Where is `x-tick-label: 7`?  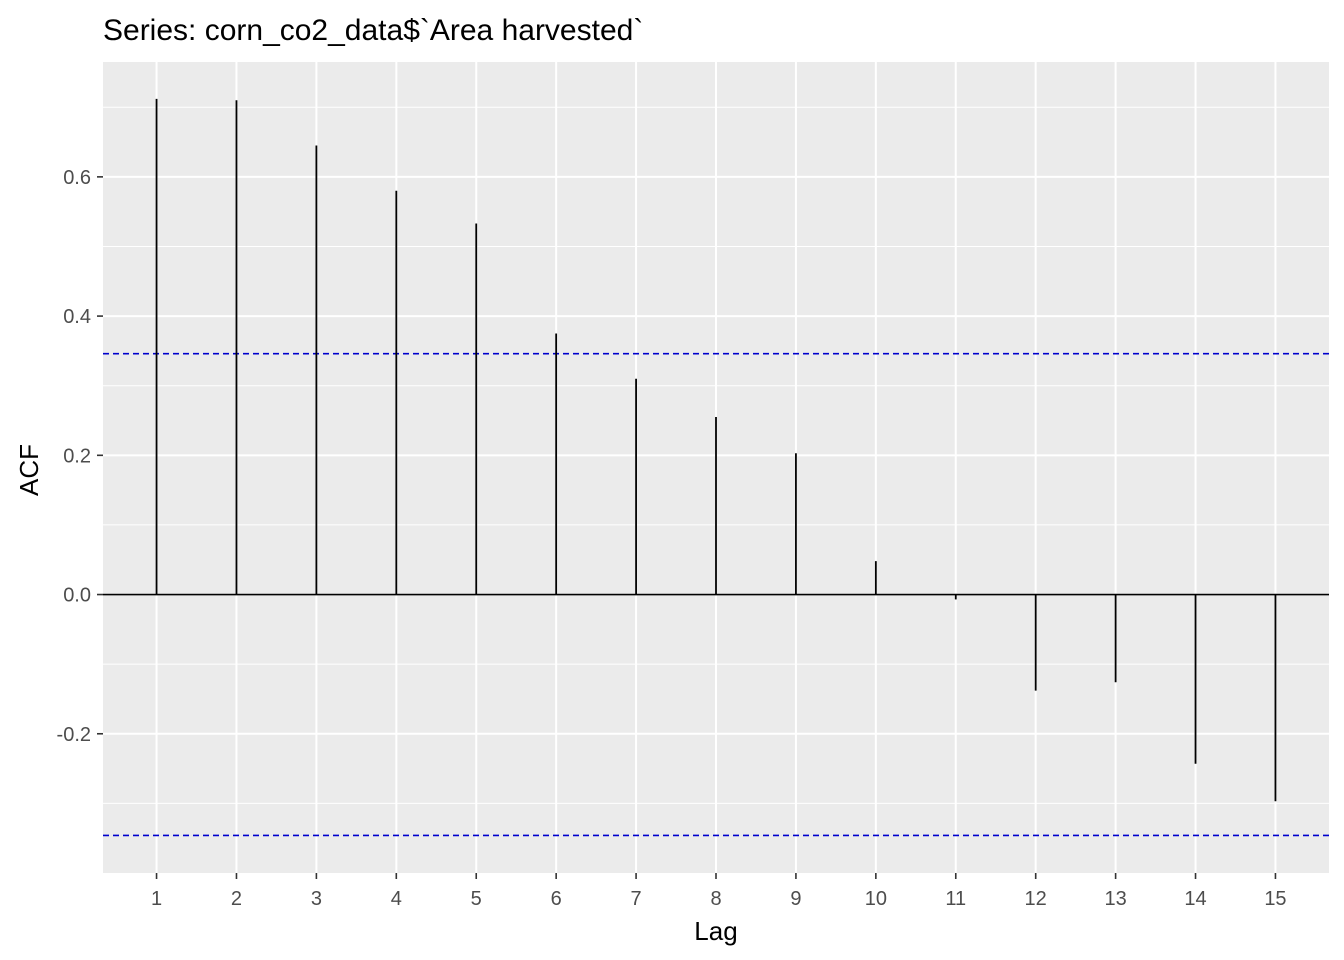
x-tick-label: 7 is located at coordinates (636, 899).